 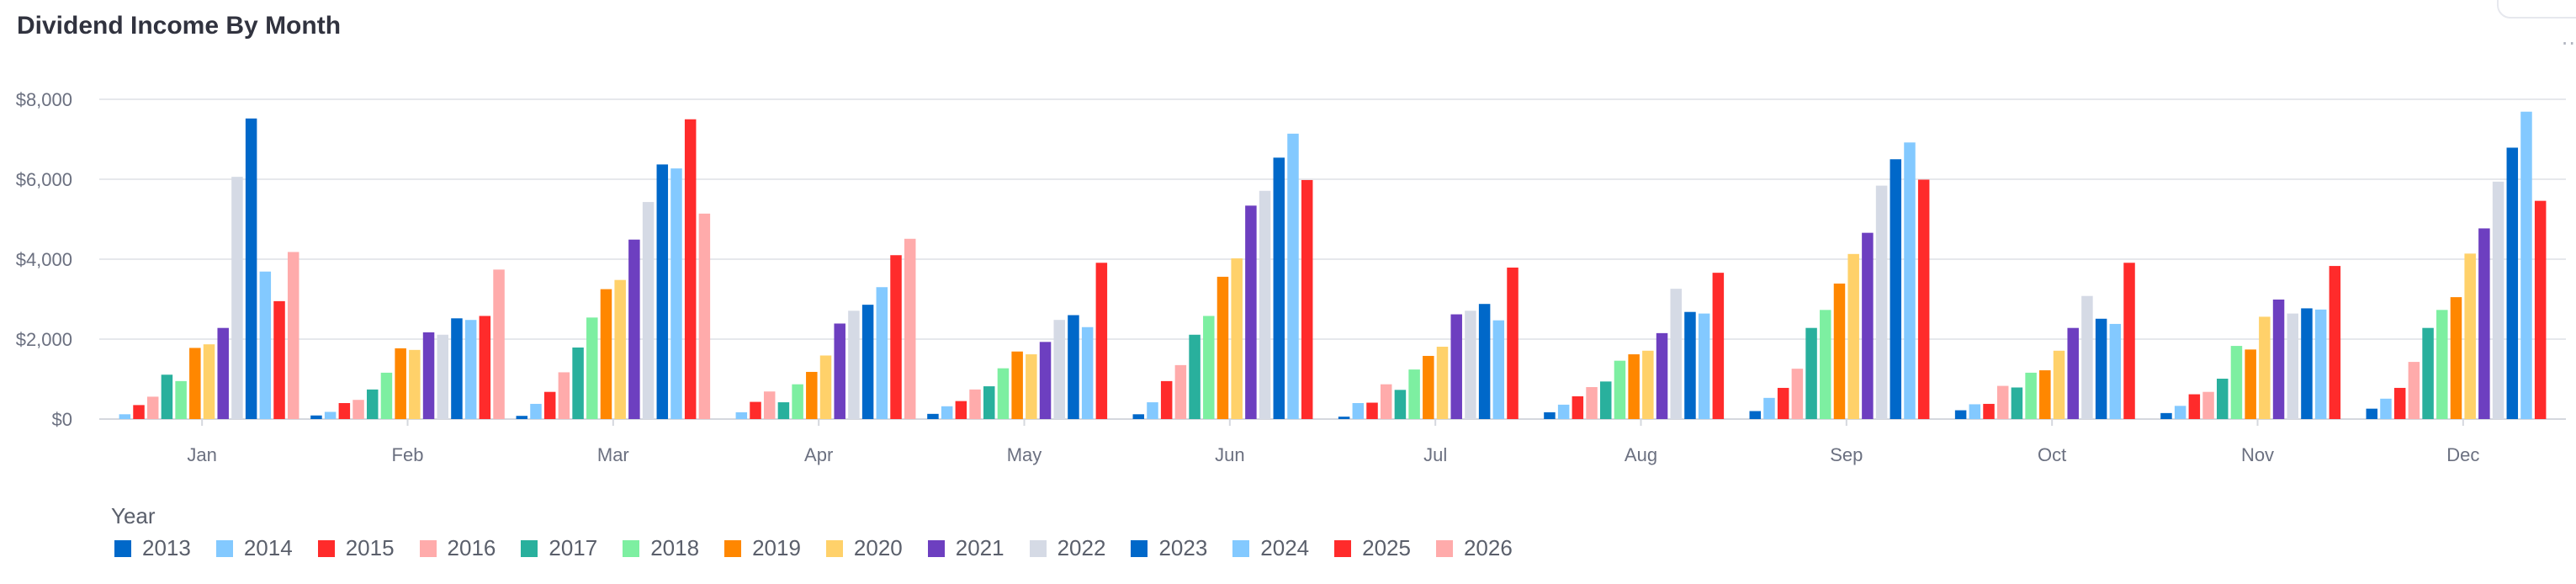 I want to click on bar-jun-2018, so click(x=1209, y=367).